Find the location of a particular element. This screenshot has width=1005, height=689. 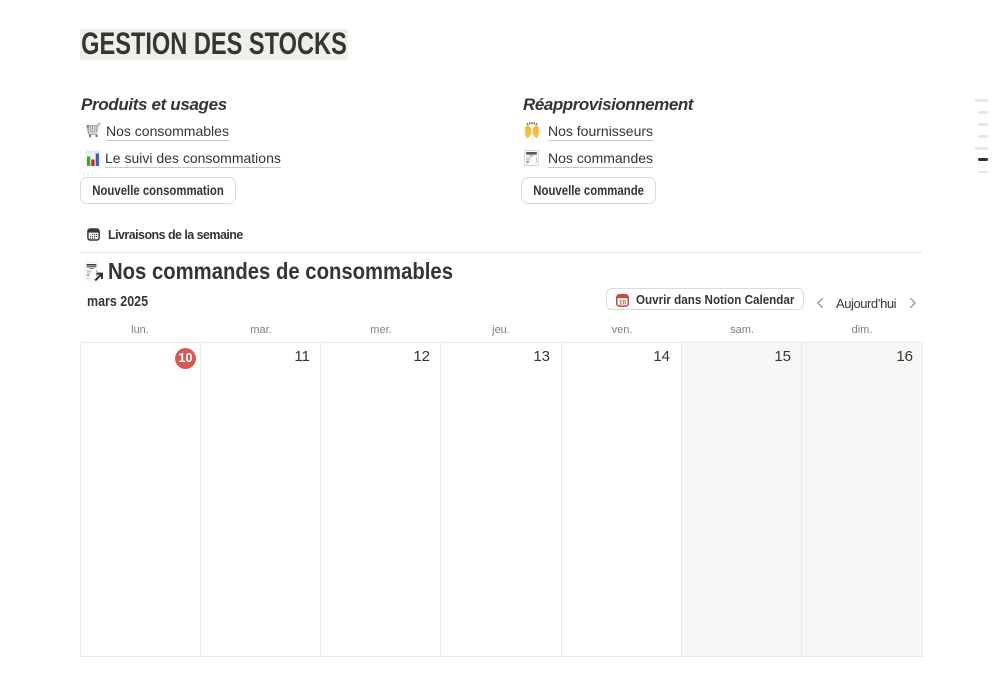

svg-text: 10 is located at coordinates (623, 302).